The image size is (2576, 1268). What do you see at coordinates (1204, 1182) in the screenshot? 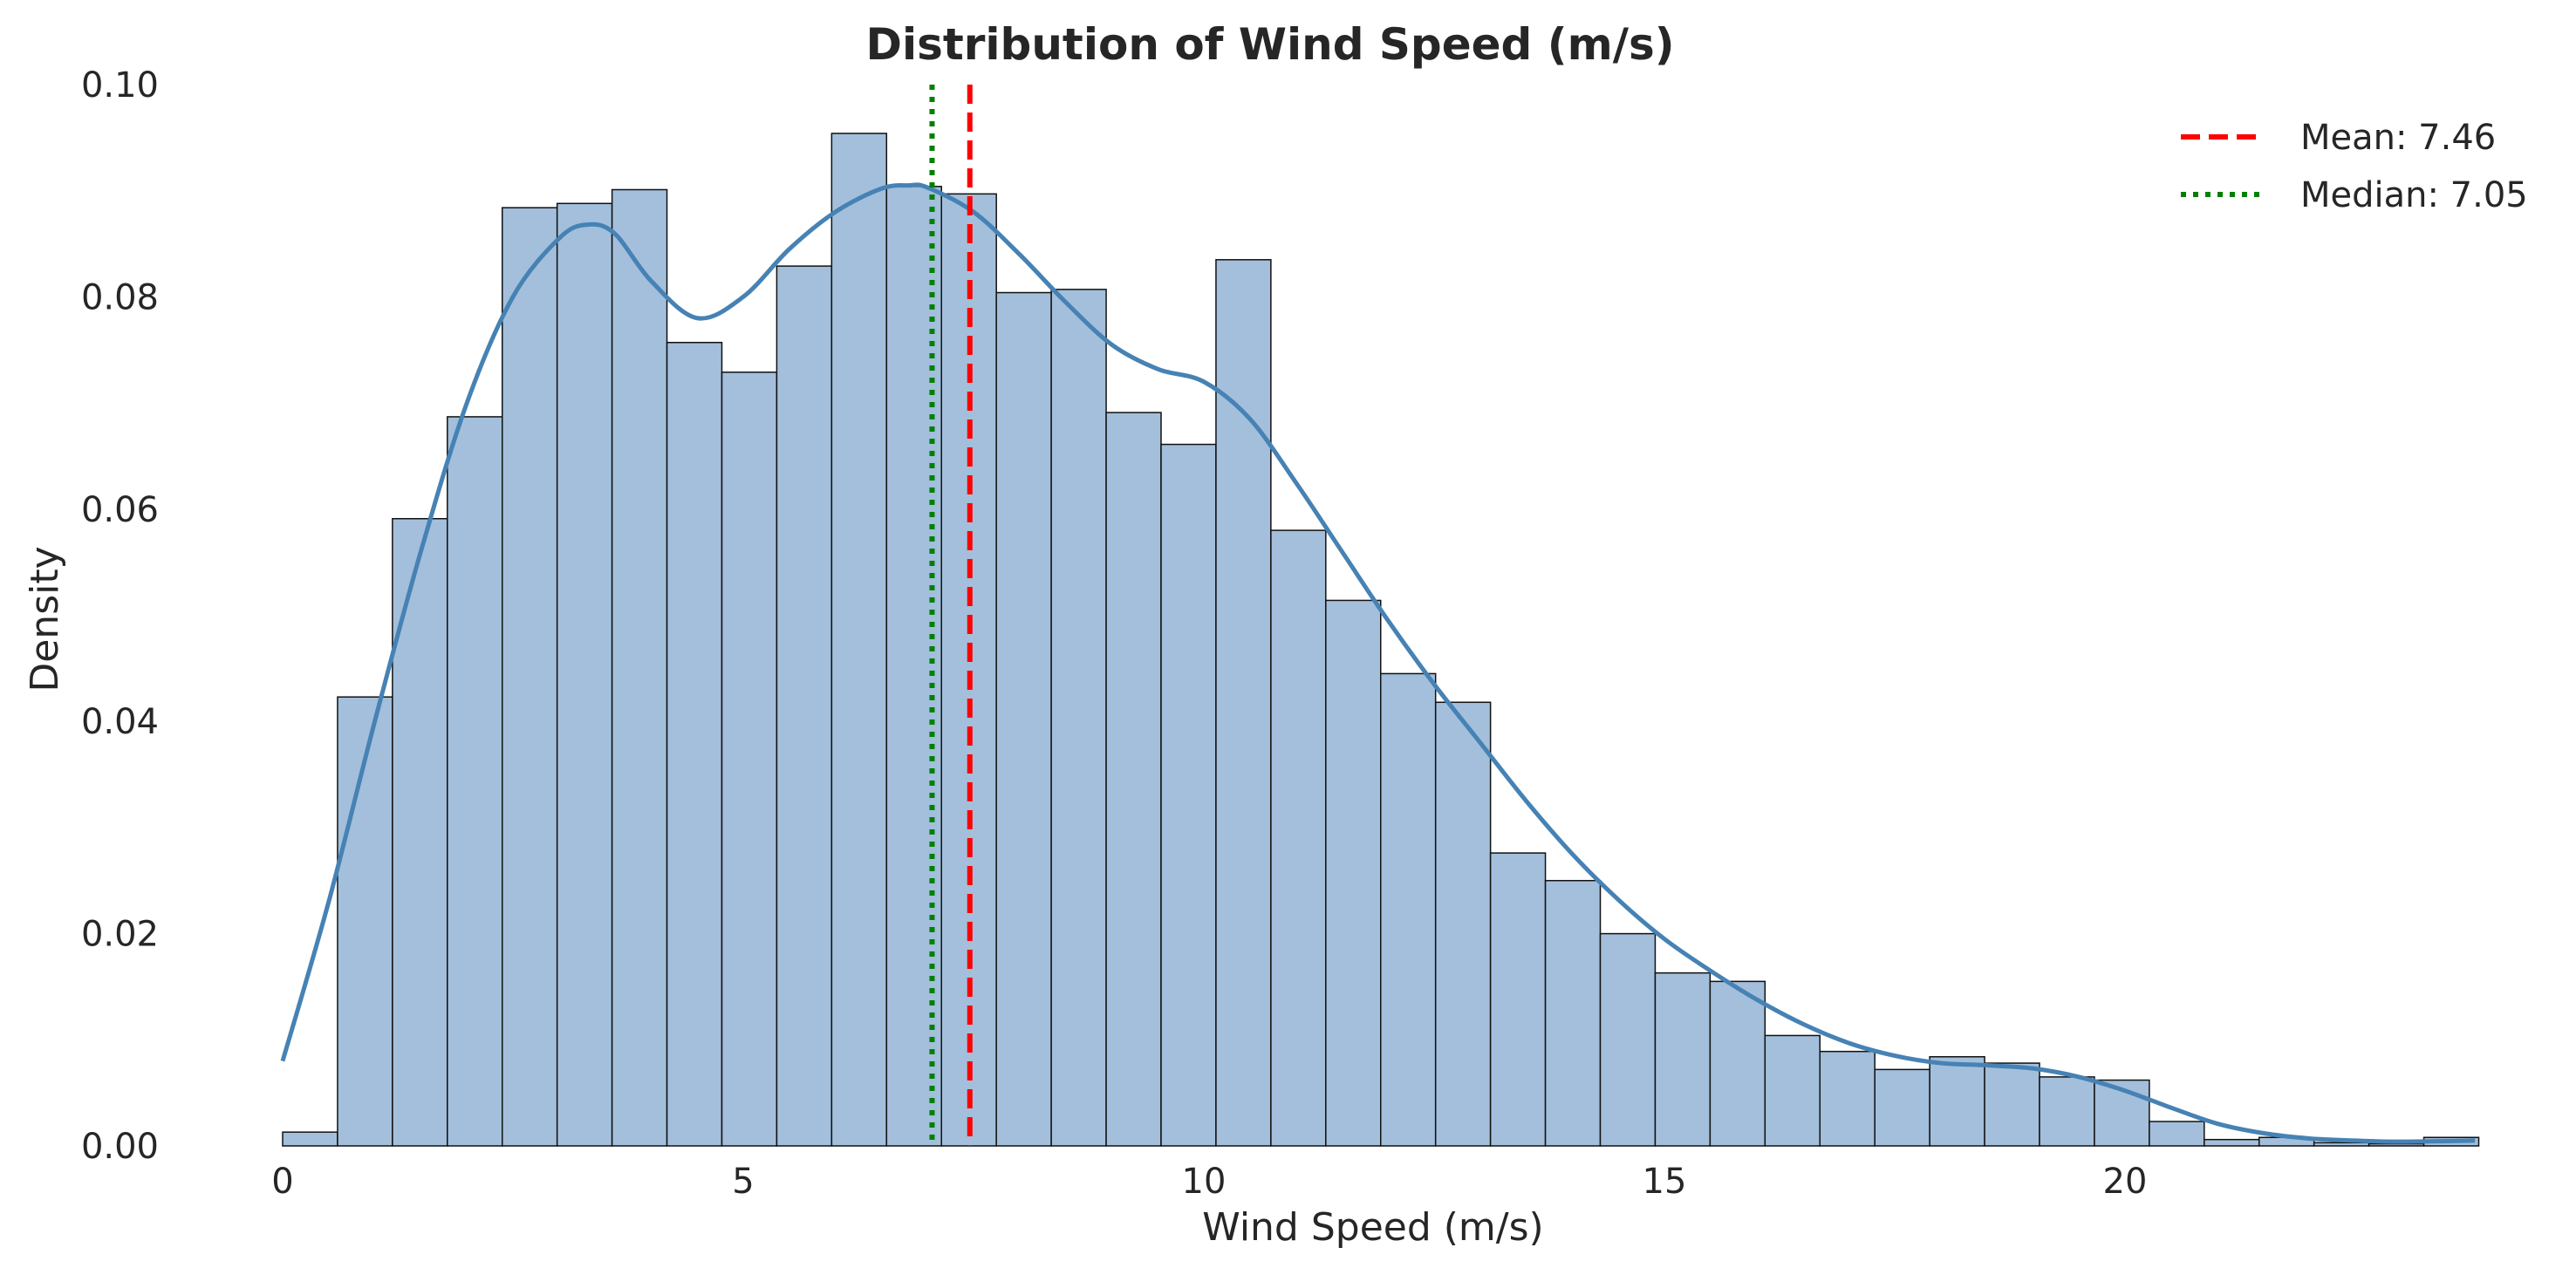
I see `x-tick-label: 10` at bounding box center [1204, 1182].